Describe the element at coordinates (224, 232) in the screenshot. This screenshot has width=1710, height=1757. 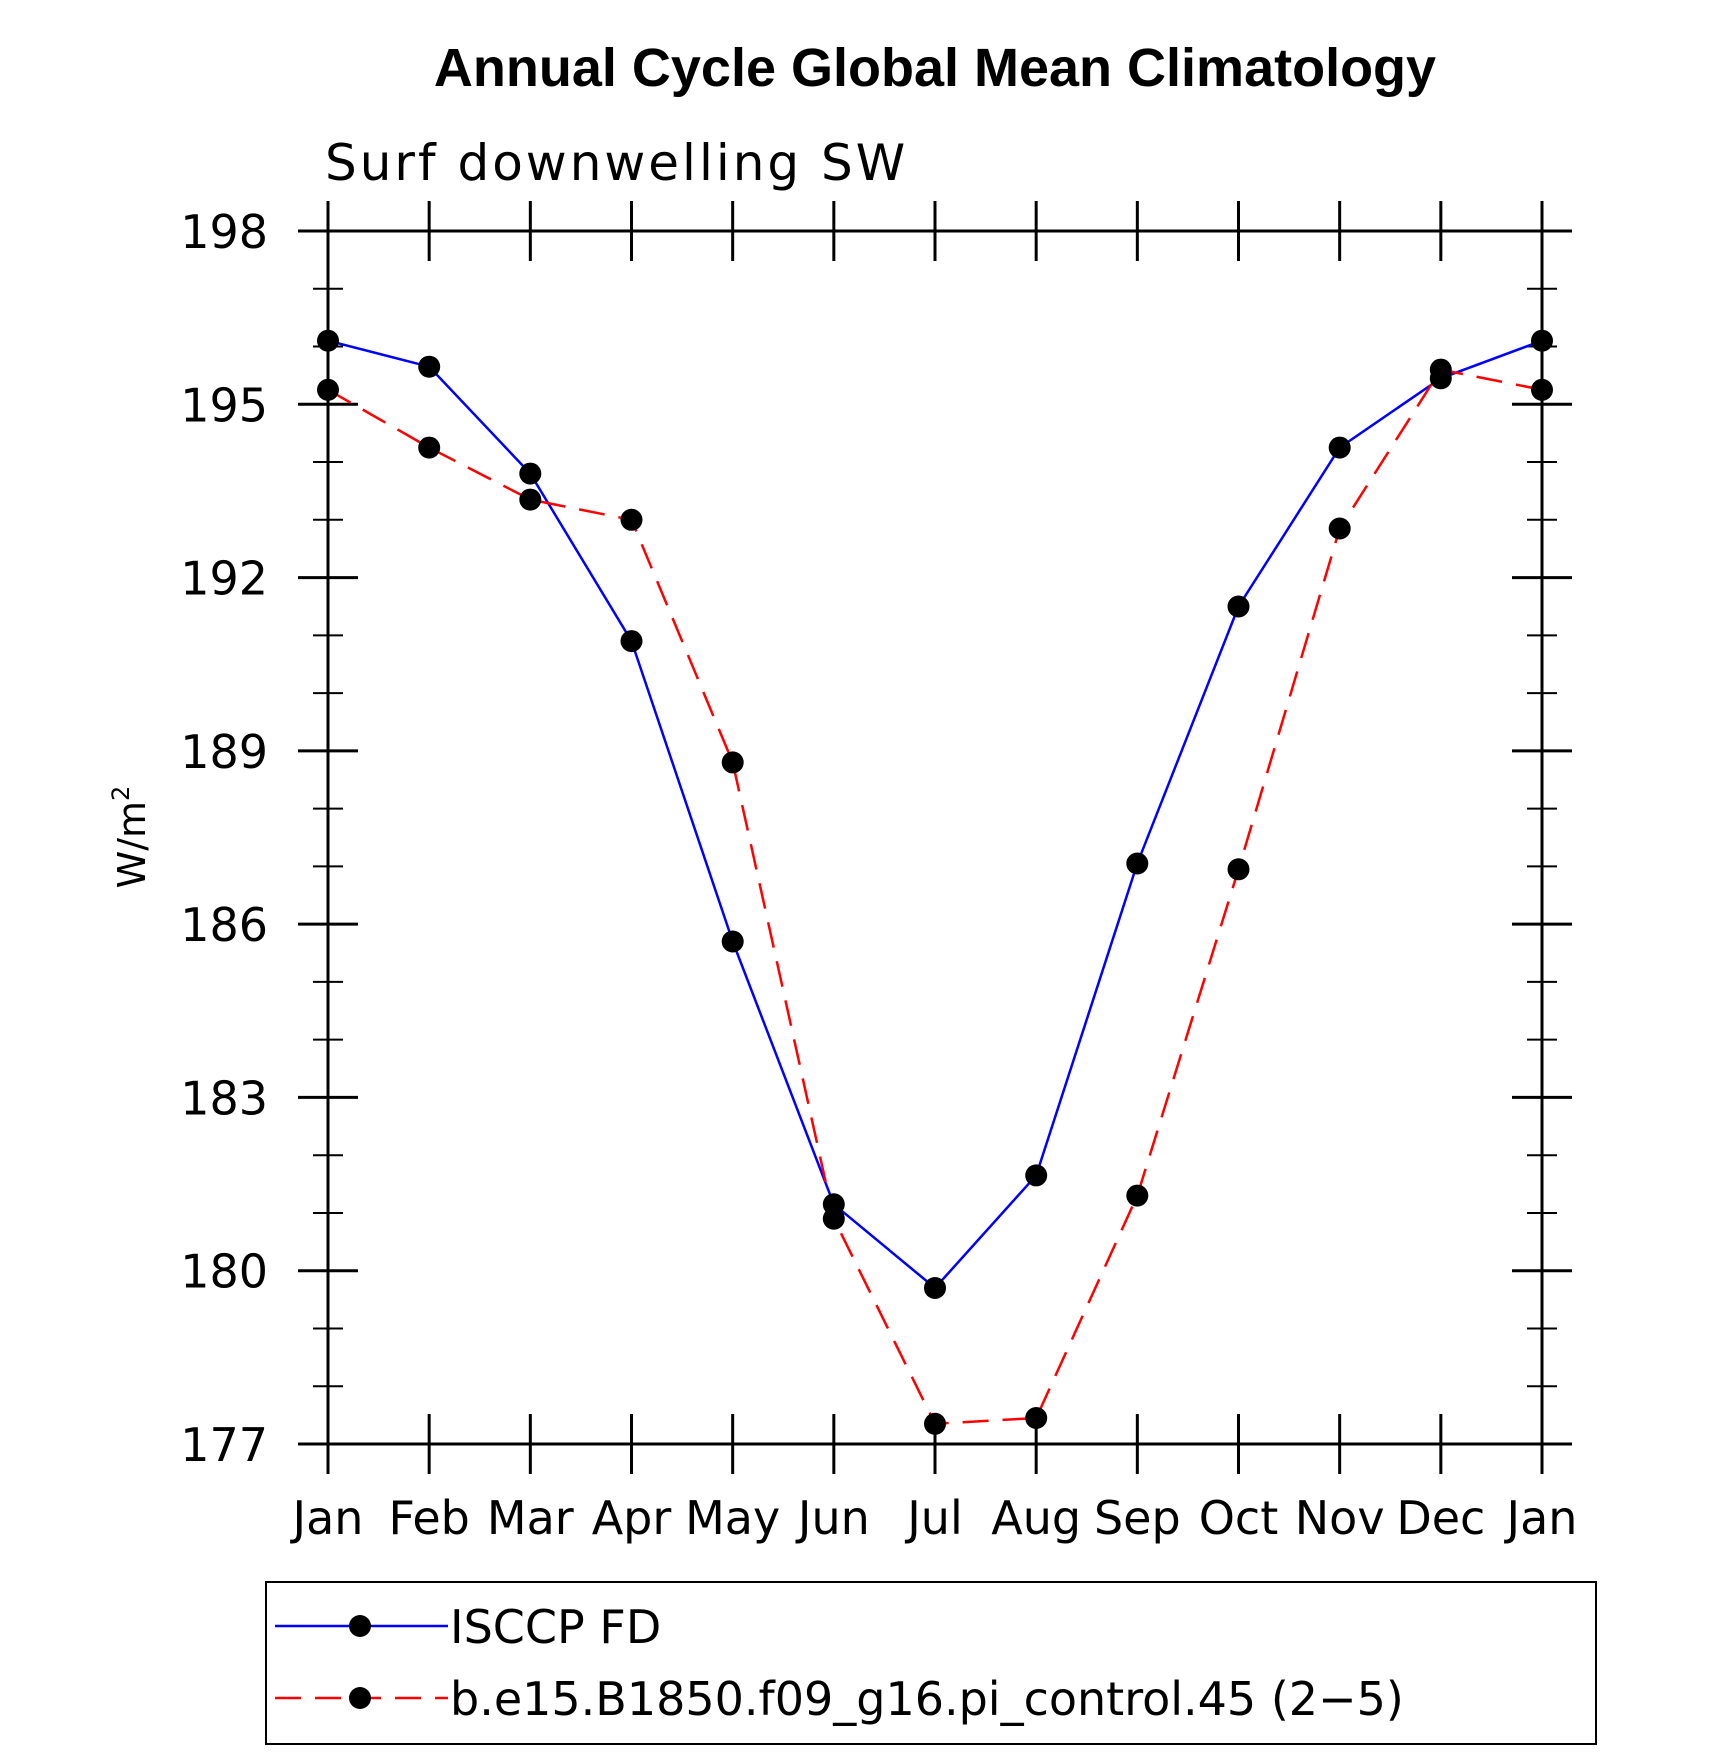
I see `y-tick-label: 198` at that location.